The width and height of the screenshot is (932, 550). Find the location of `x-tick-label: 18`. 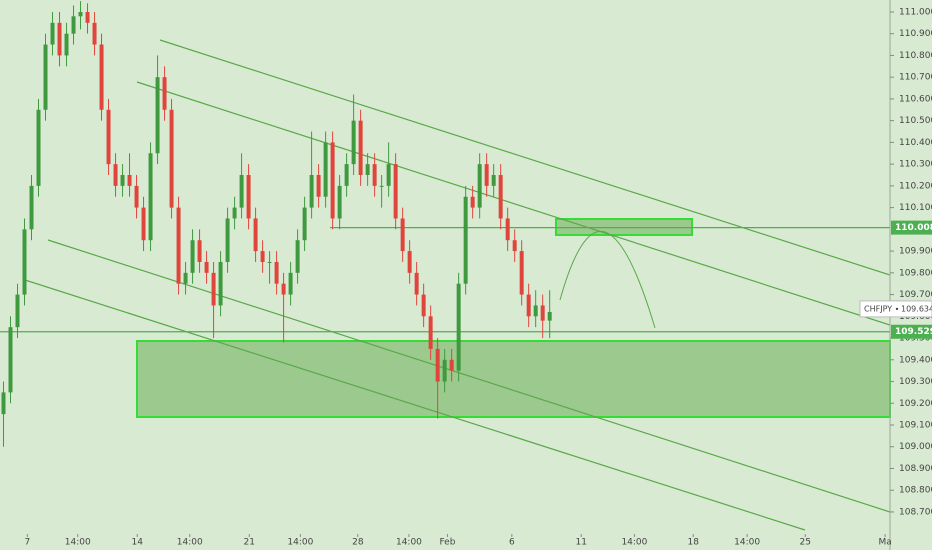

x-tick-label: 18 is located at coordinates (694, 543).